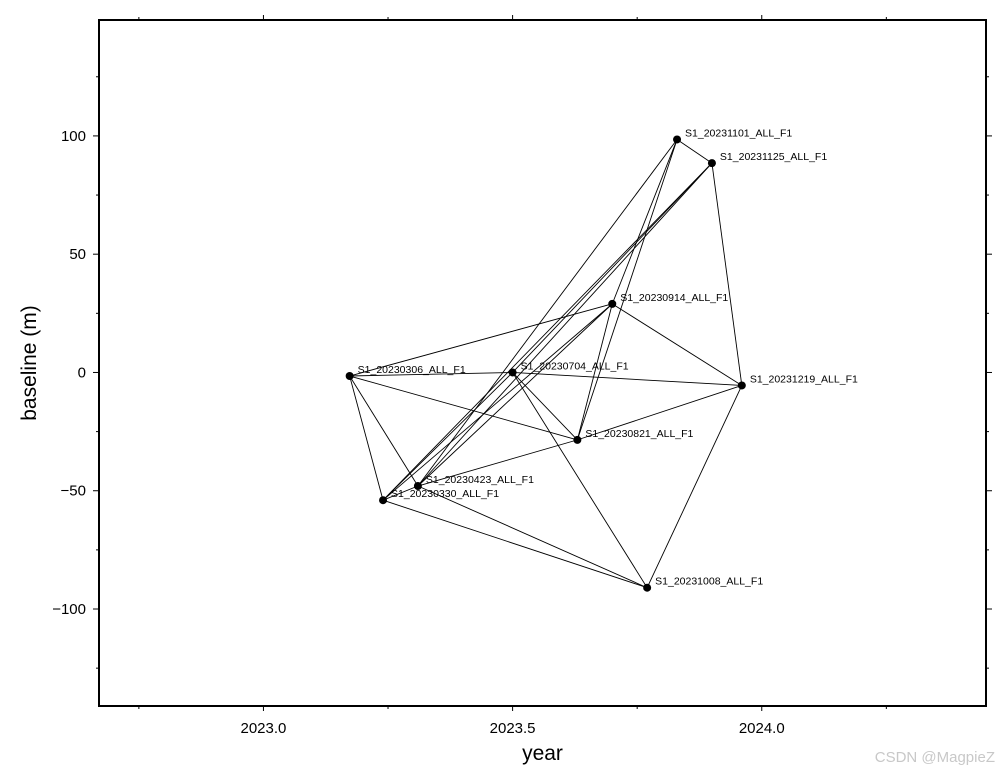  I want to click on y-tick-label: 100, so click(73, 136).